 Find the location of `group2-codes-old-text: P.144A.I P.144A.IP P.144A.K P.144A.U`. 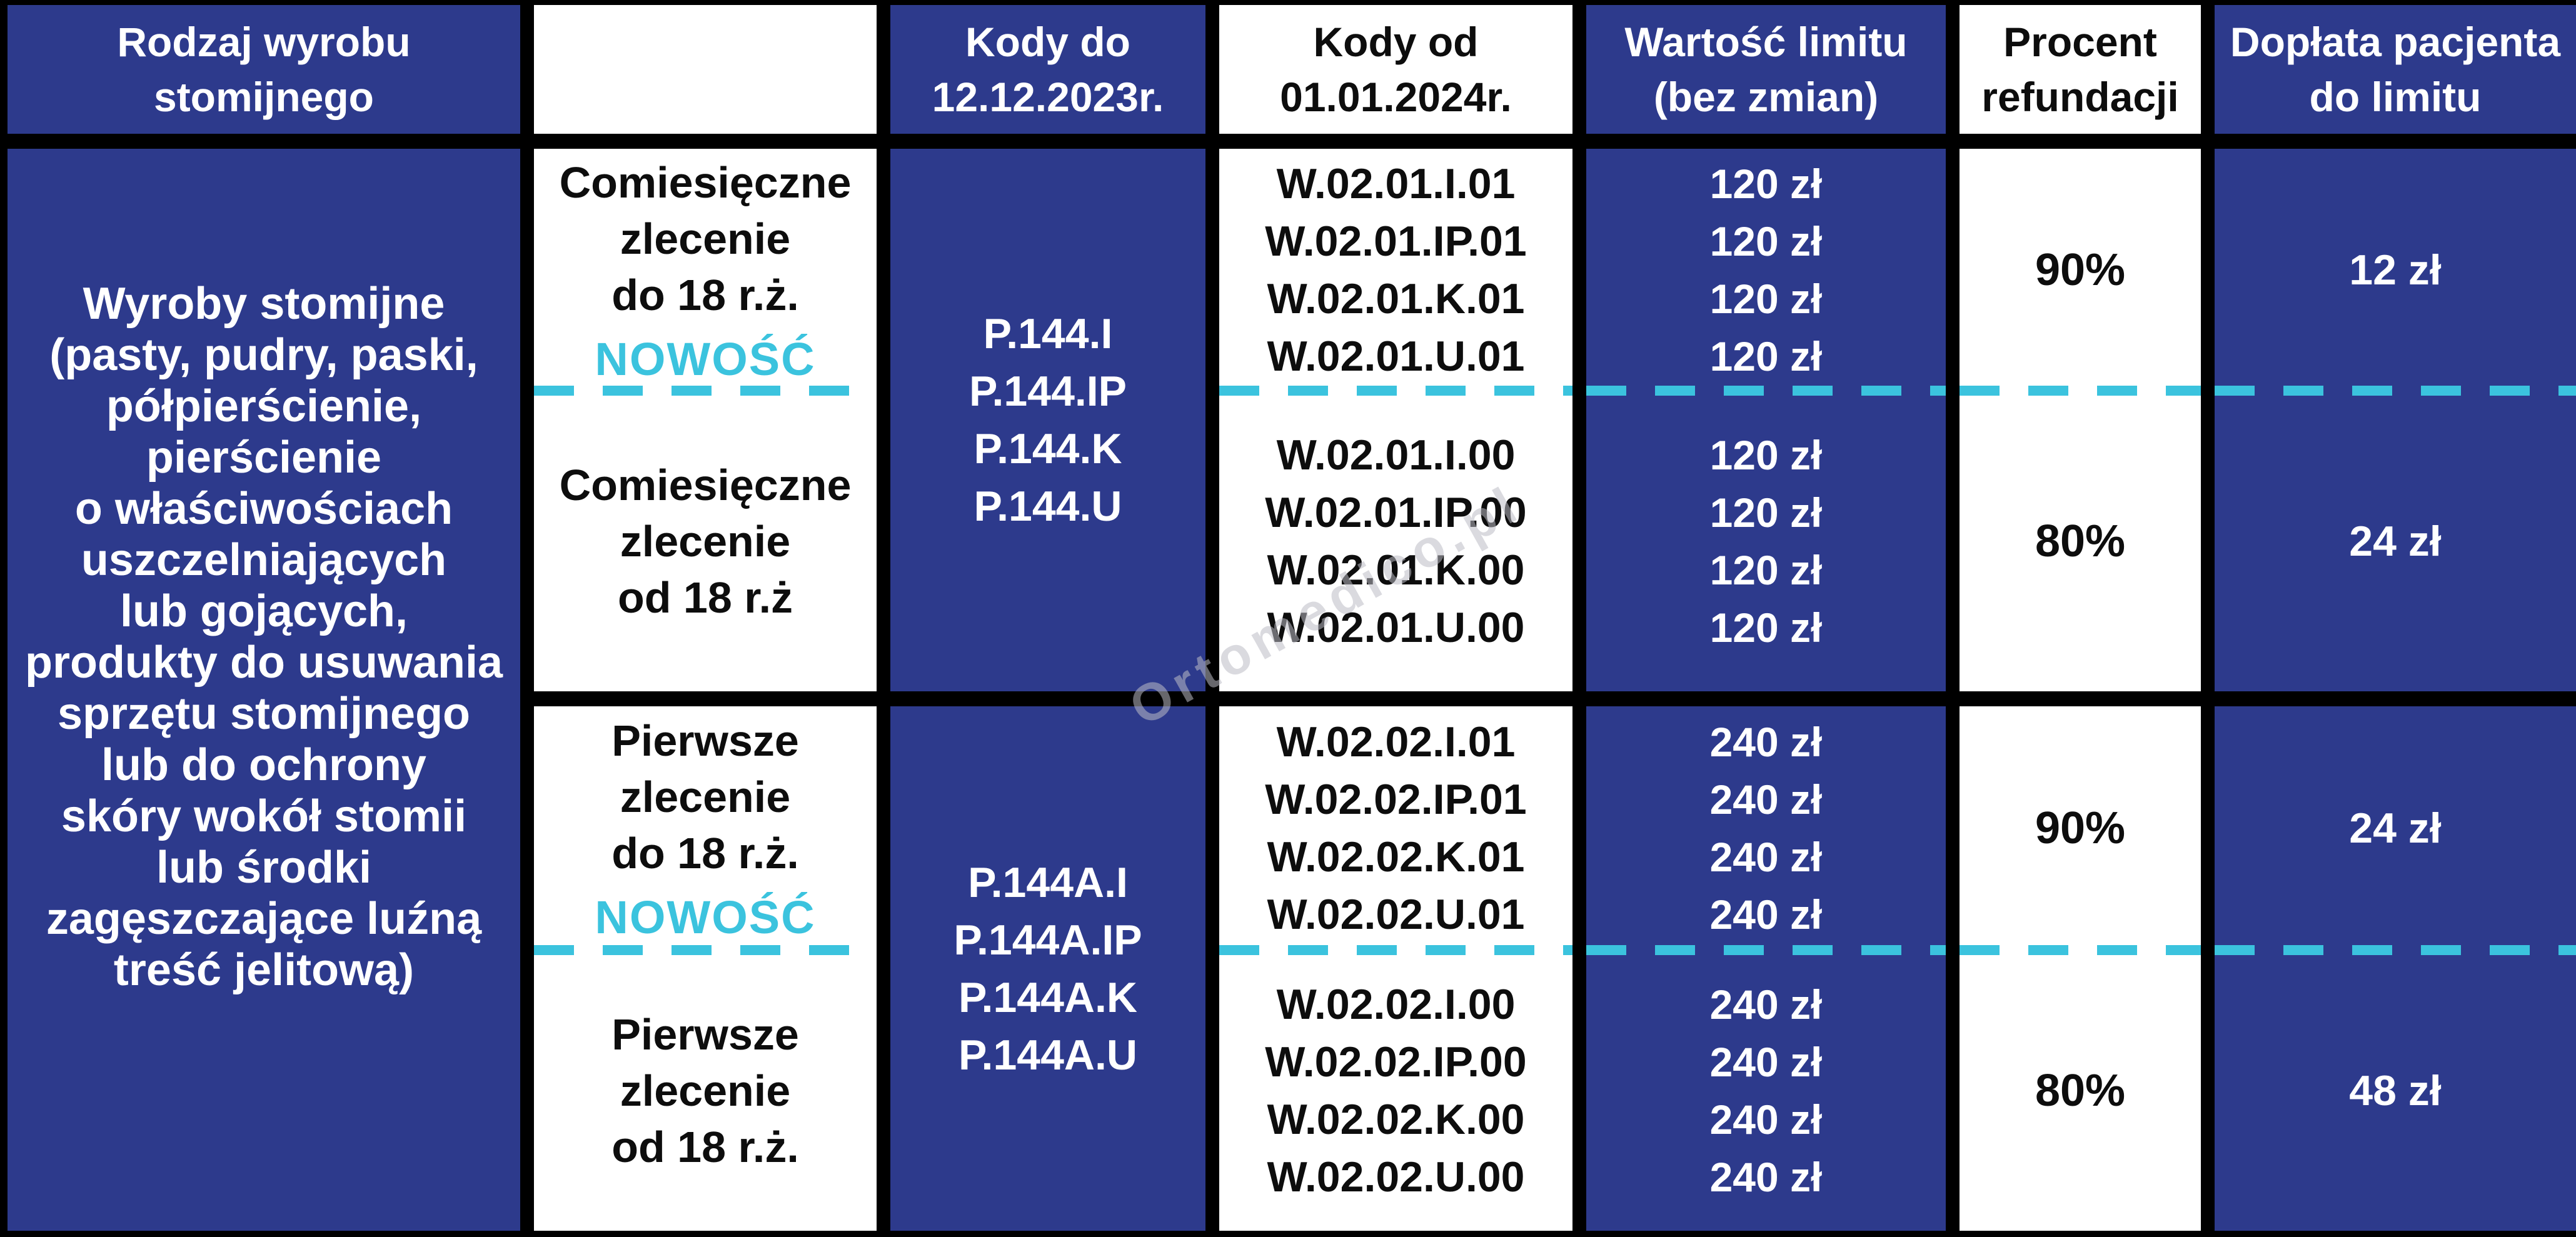

group2-codes-old-text: P.144A.I P.144A.IP P.144A.K P.144A.U is located at coordinates (1047, 968).